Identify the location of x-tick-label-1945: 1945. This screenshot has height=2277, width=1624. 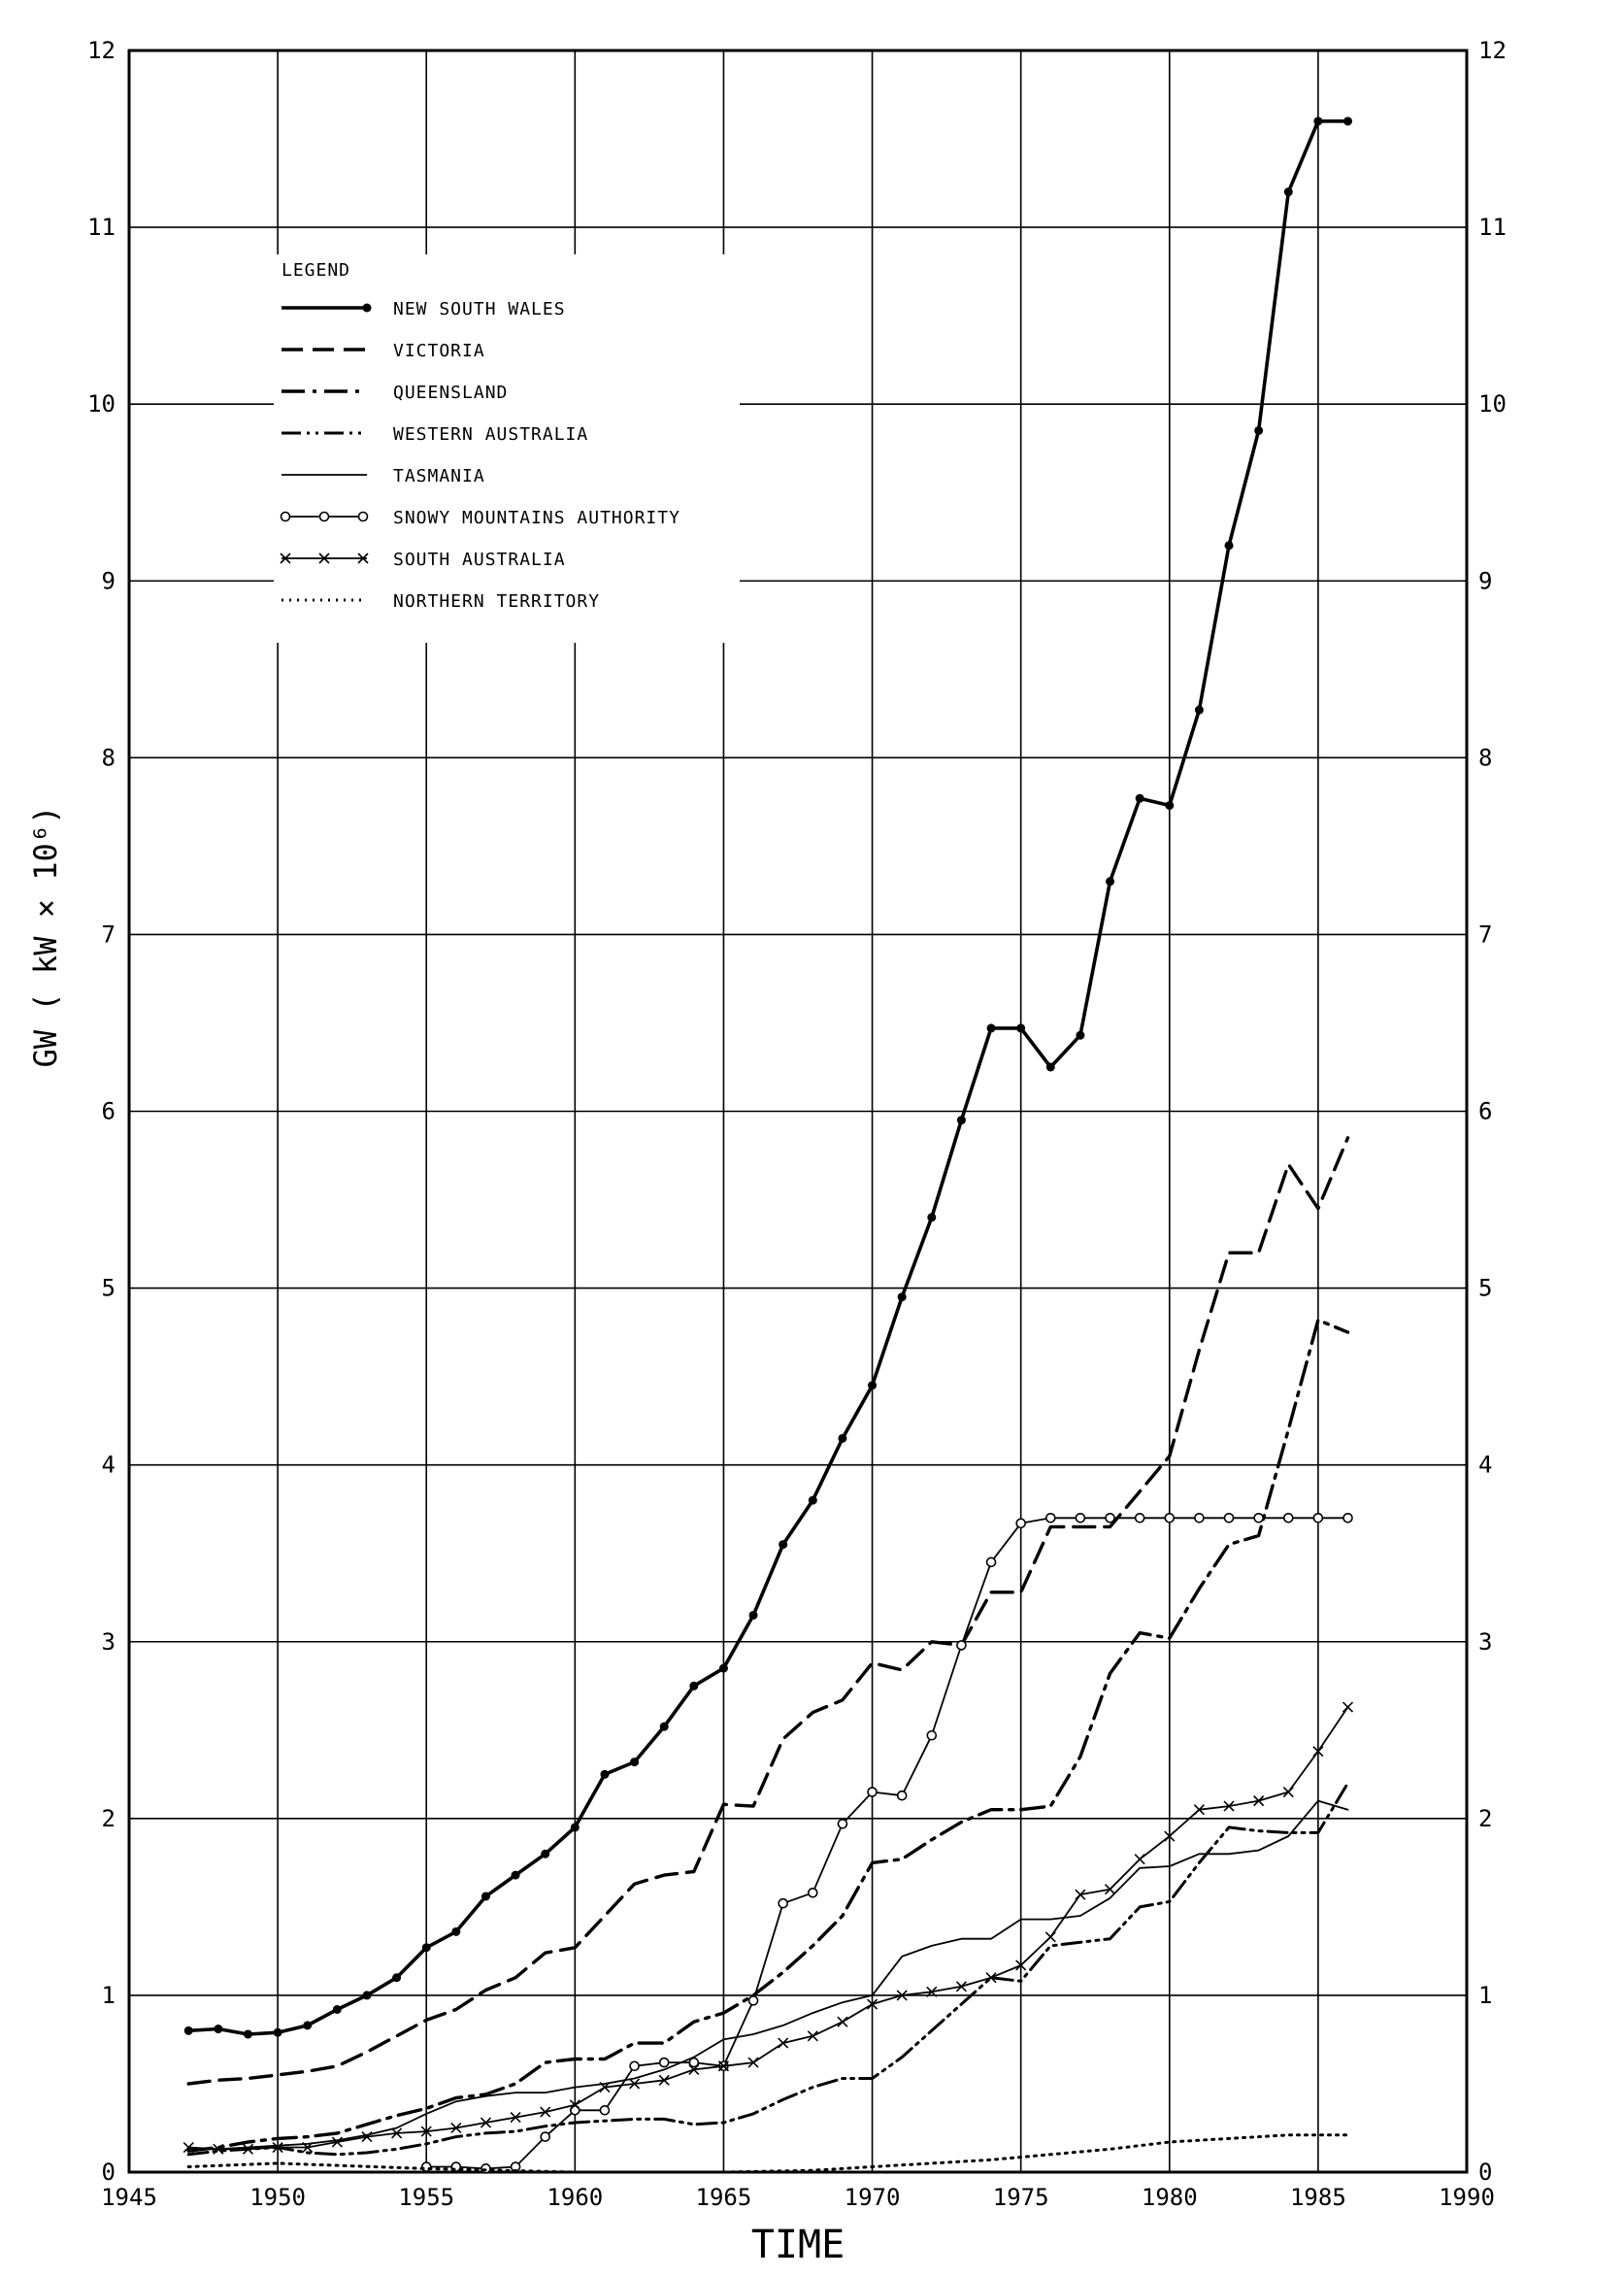
(129, 2197).